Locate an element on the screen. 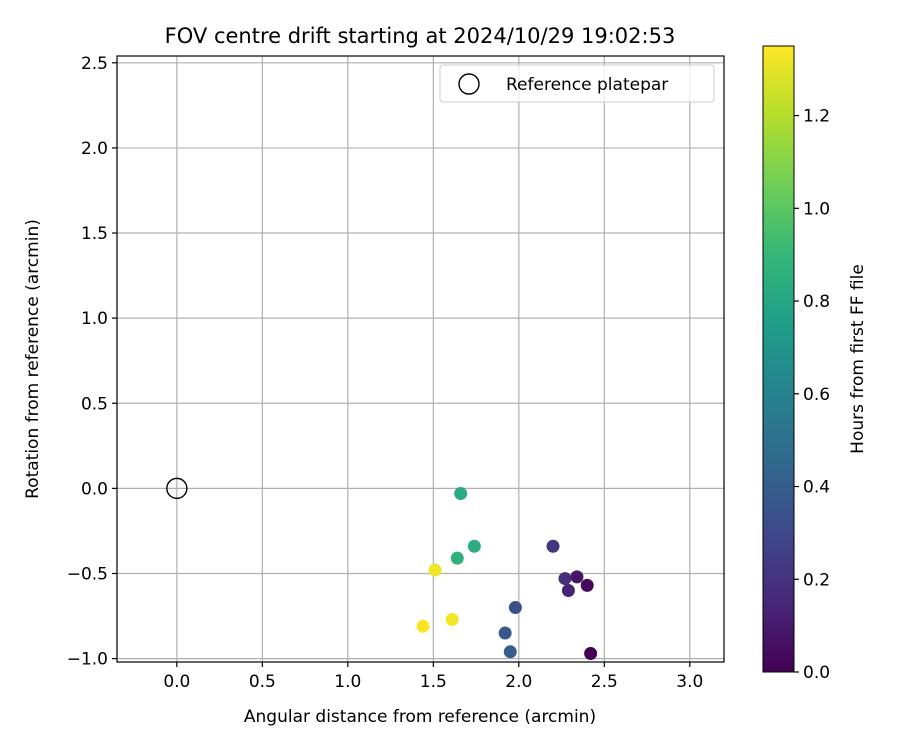 Image resolution: width=900 pixels, height=750 pixels. colorbar-ticks: 0.0 0.2 0.4 0.6 0.8 1.0 1.2 is located at coordinates (812, 395).